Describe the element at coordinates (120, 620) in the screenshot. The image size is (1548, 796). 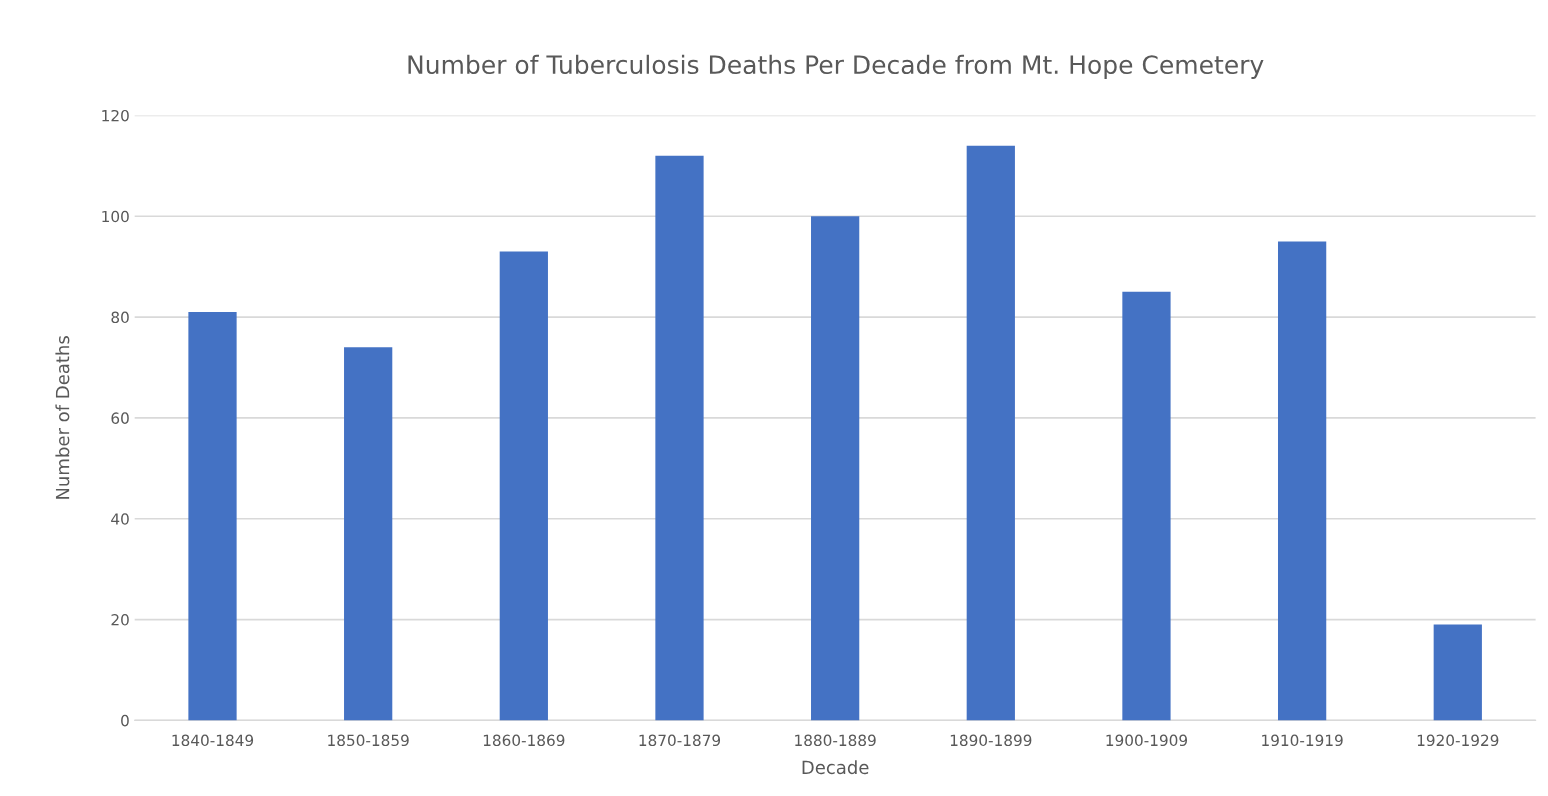
I see `y-tick-label: 20` at that location.